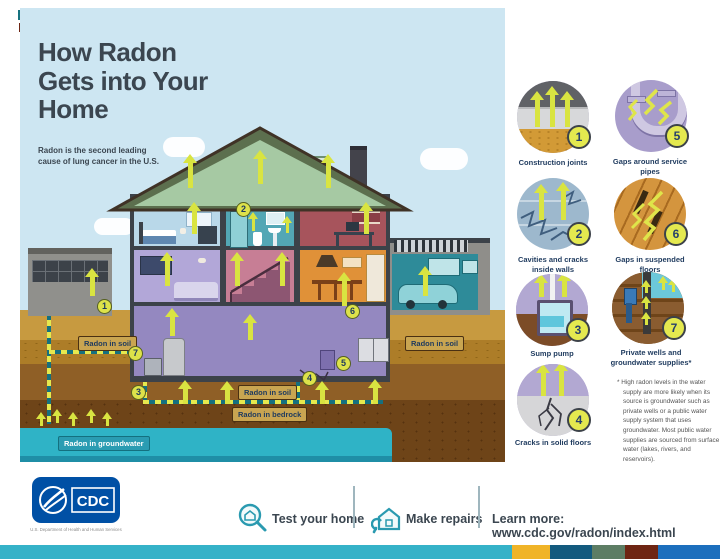  Describe the element at coordinates (578, 330) in the screenshot. I see `legend-badge-3: 3` at that location.